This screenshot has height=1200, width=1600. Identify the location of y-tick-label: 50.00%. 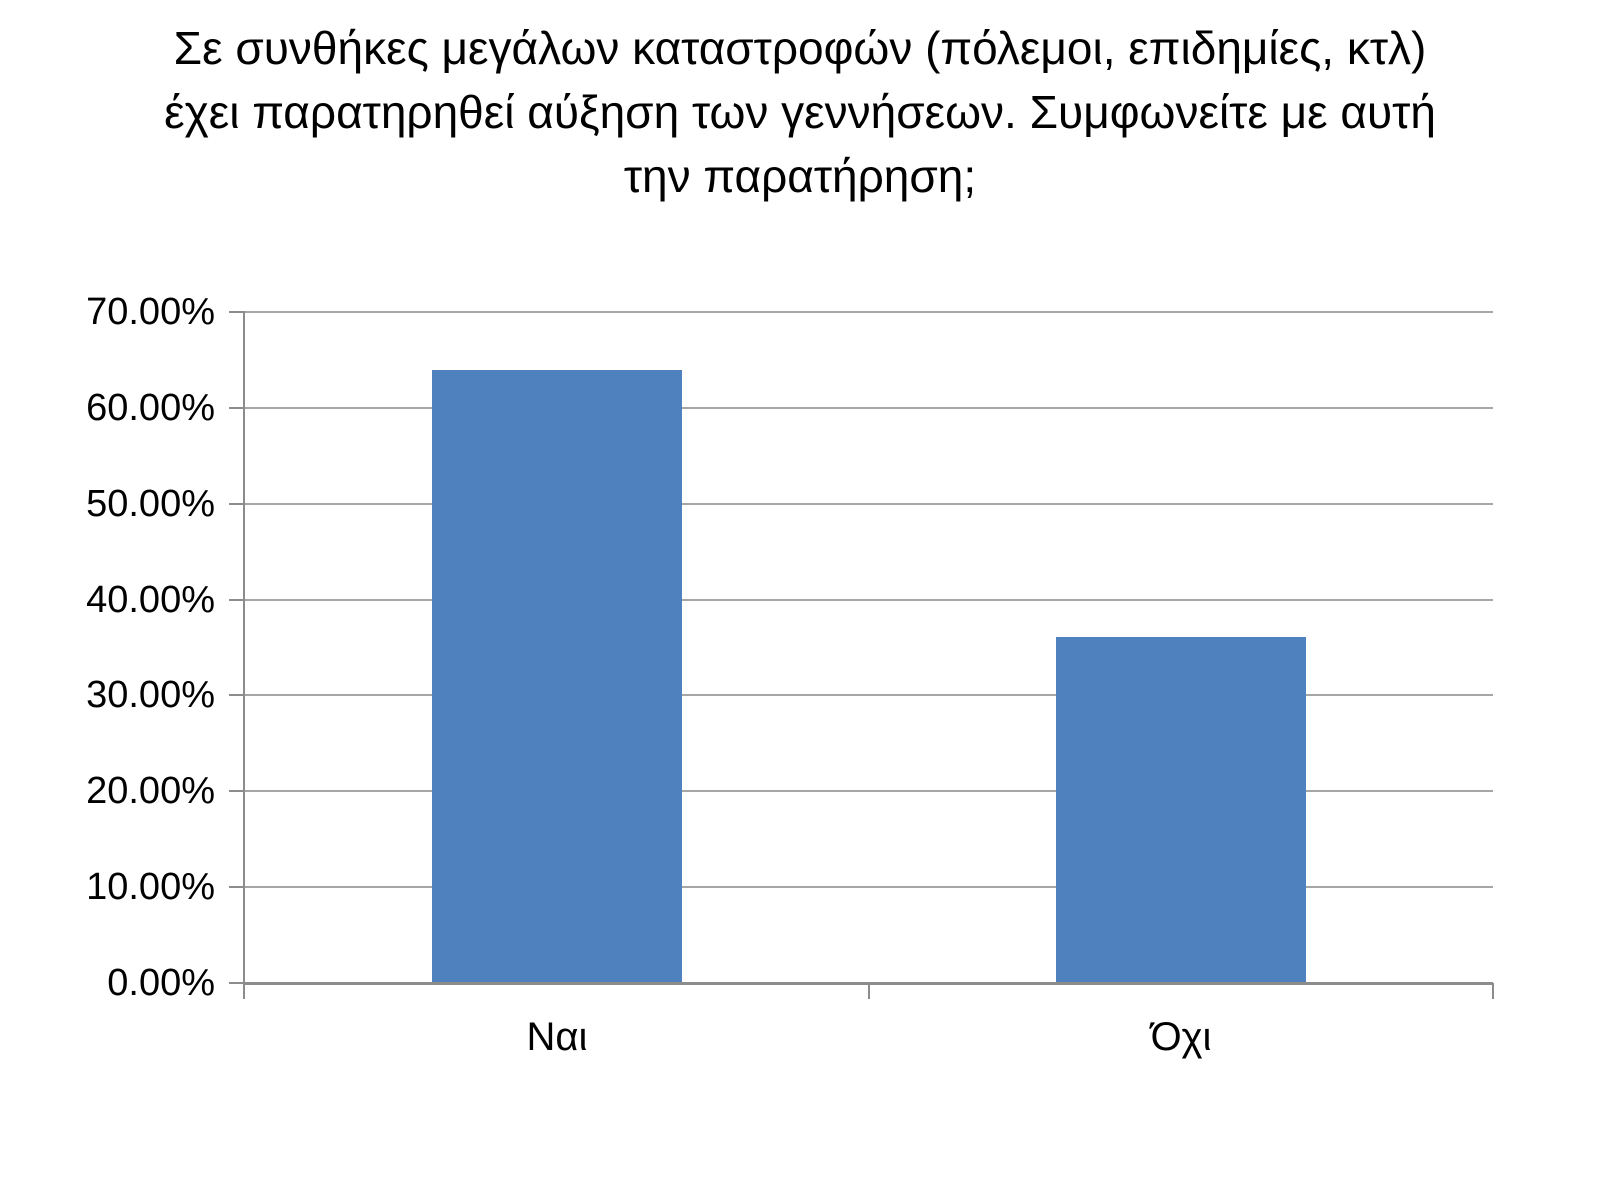
(150, 503).